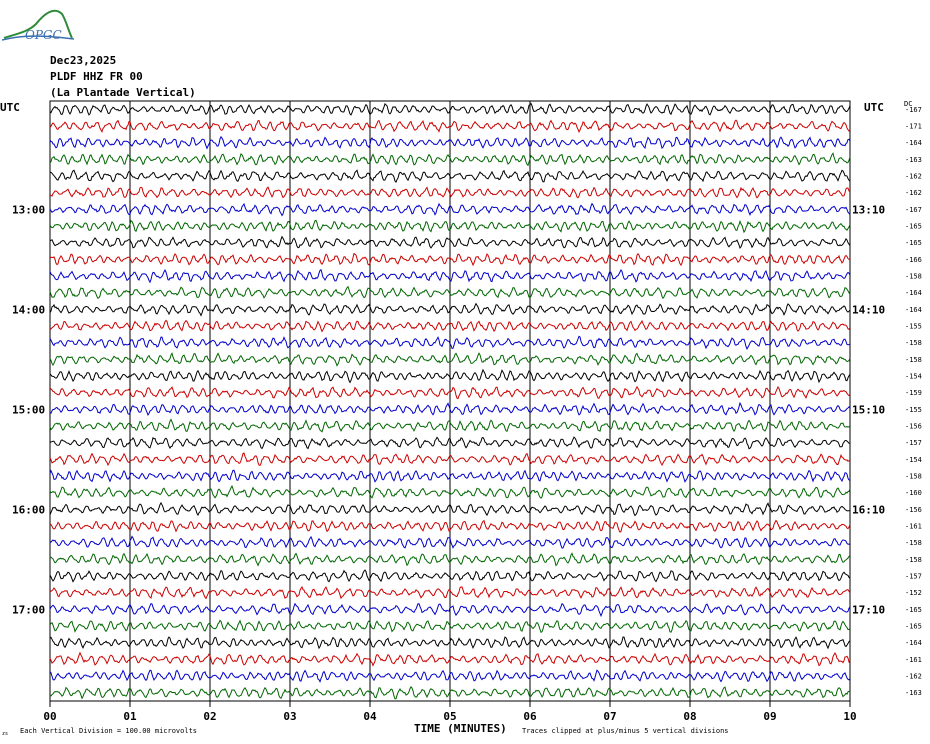  I want to click on x-tick-label: 04, so click(370, 716).